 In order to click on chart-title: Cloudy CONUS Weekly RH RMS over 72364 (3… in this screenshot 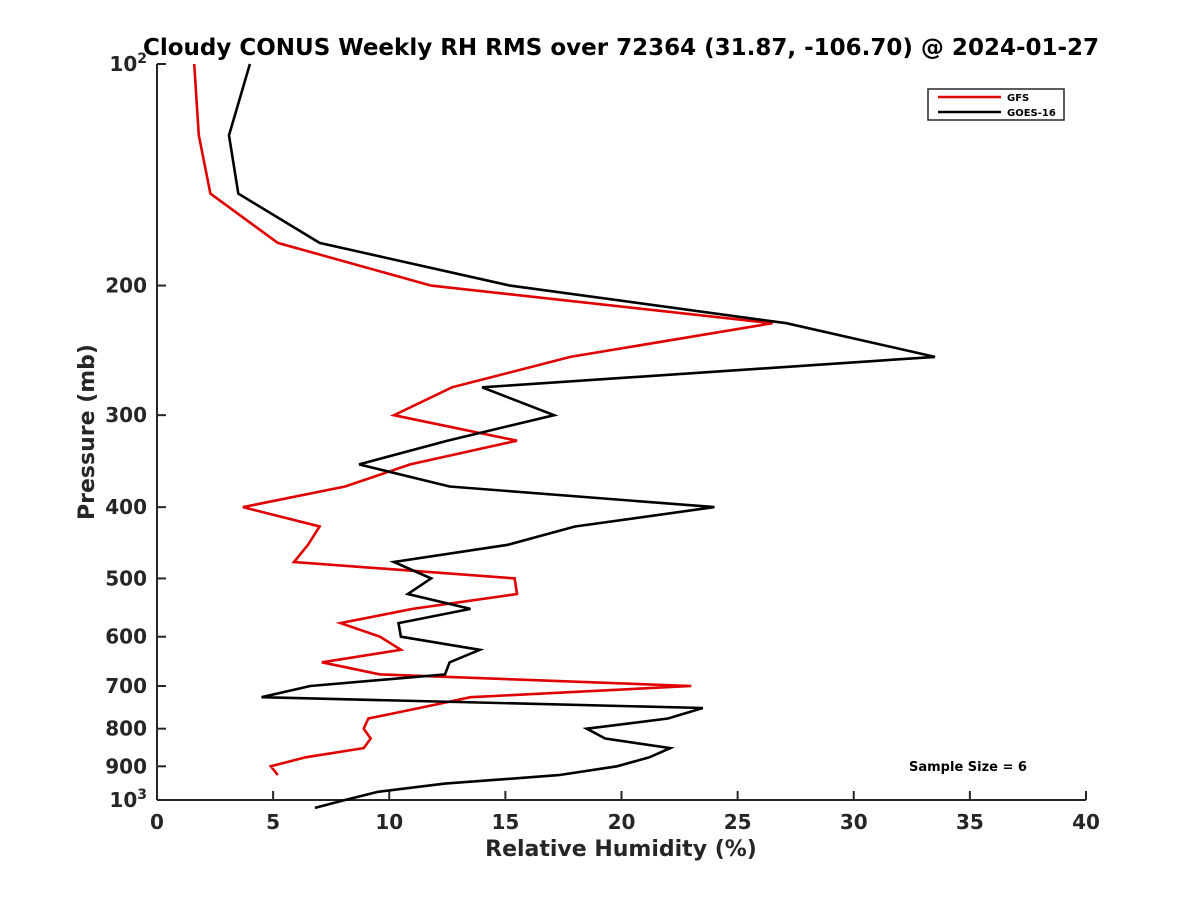, I will do `click(621, 48)`.